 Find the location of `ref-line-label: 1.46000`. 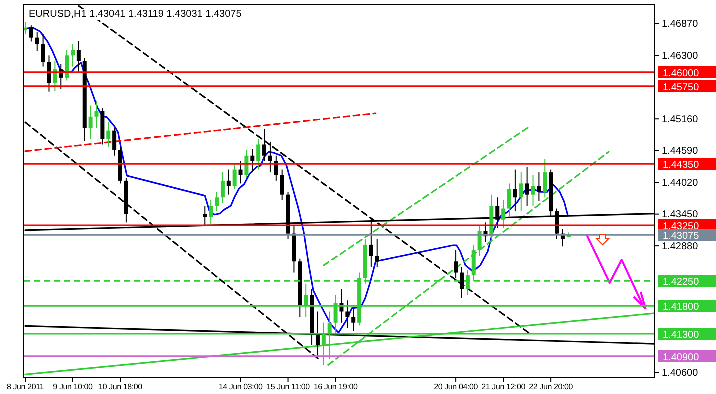

ref-line-label: 1.46000 is located at coordinates (681, 74).